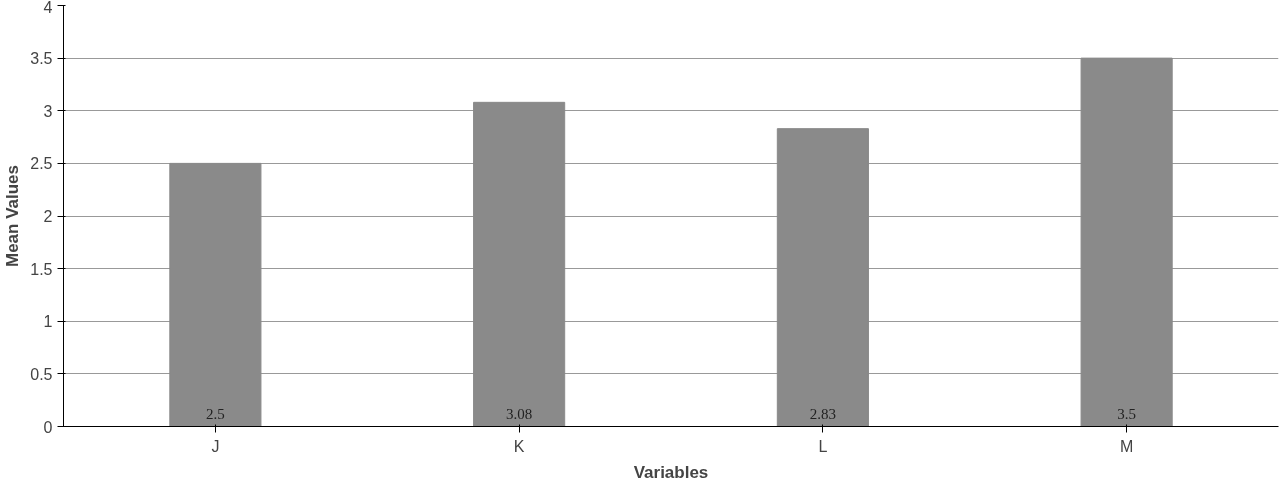 Image resolution: width=1283 pixels, height=484 pixels. What do you see at coordinates (215, 413) in the screenshot?
I see `data-label: 2.5` at bounding box center [215, 413].